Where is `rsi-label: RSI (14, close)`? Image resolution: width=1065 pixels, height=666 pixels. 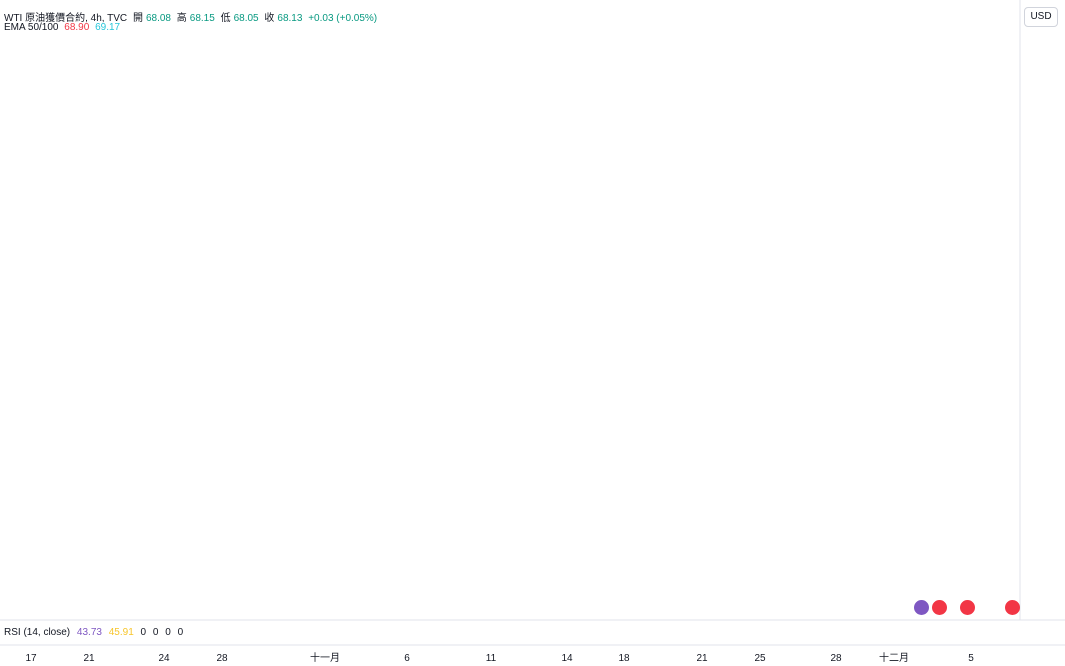
rsi-label: RSI (14, close) is located at coordinates (37, 632).